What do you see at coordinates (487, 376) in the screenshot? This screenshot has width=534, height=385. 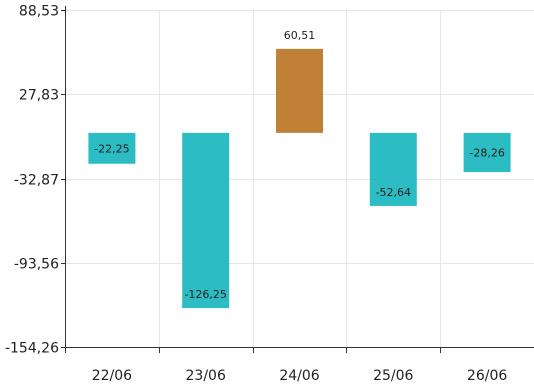 I see `x-tick-label: 26/06` at bounding box center [487, 376].